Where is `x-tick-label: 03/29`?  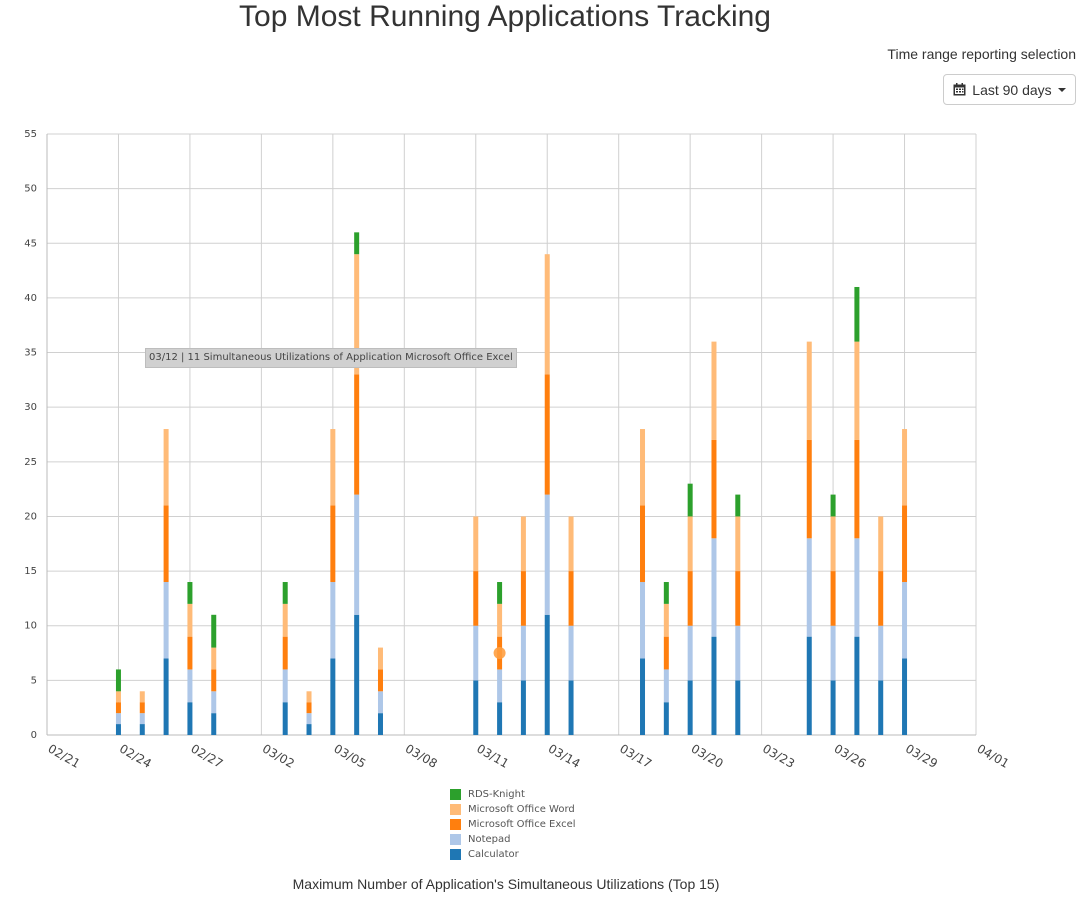
x-tick-label: 03/29 is located at coordinates (921, 755).